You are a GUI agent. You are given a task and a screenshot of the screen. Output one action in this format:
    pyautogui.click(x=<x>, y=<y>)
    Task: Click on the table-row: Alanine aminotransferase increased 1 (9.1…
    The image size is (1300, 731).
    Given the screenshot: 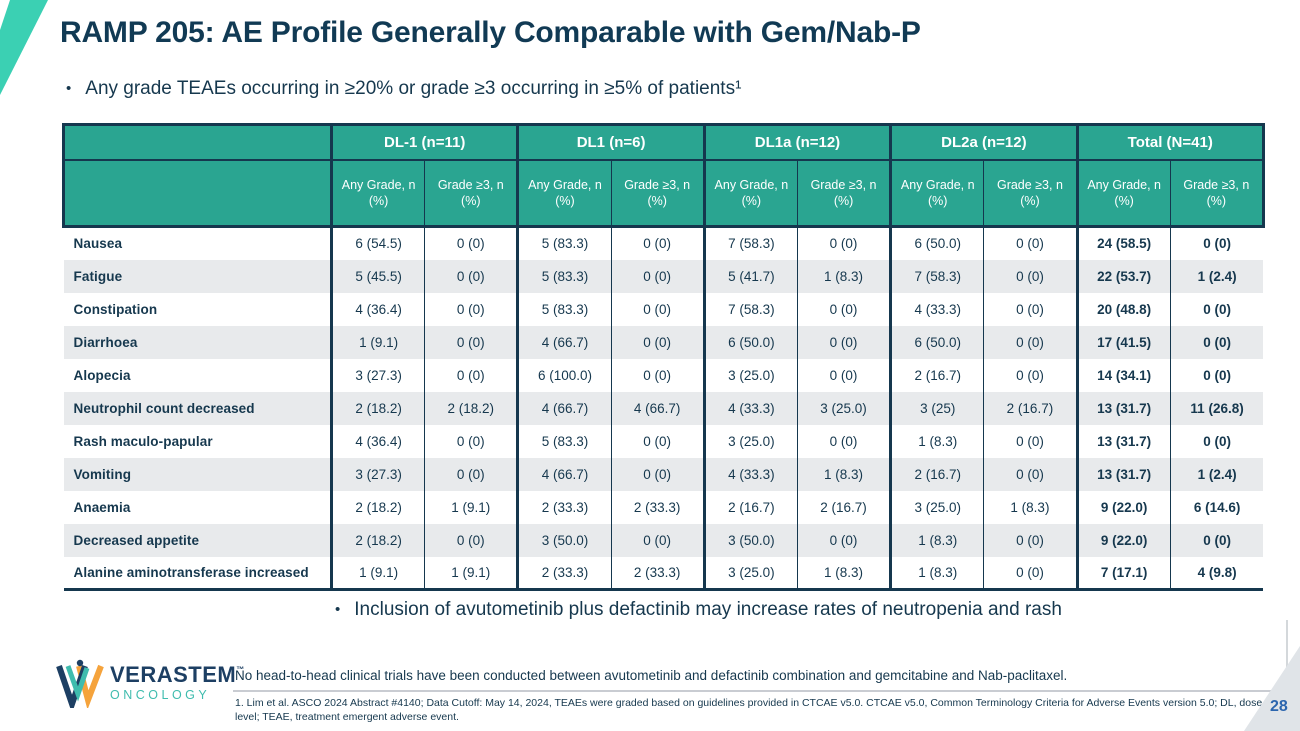 What is the action you would take?
    pyautogui.click(x=663, y=573)
    